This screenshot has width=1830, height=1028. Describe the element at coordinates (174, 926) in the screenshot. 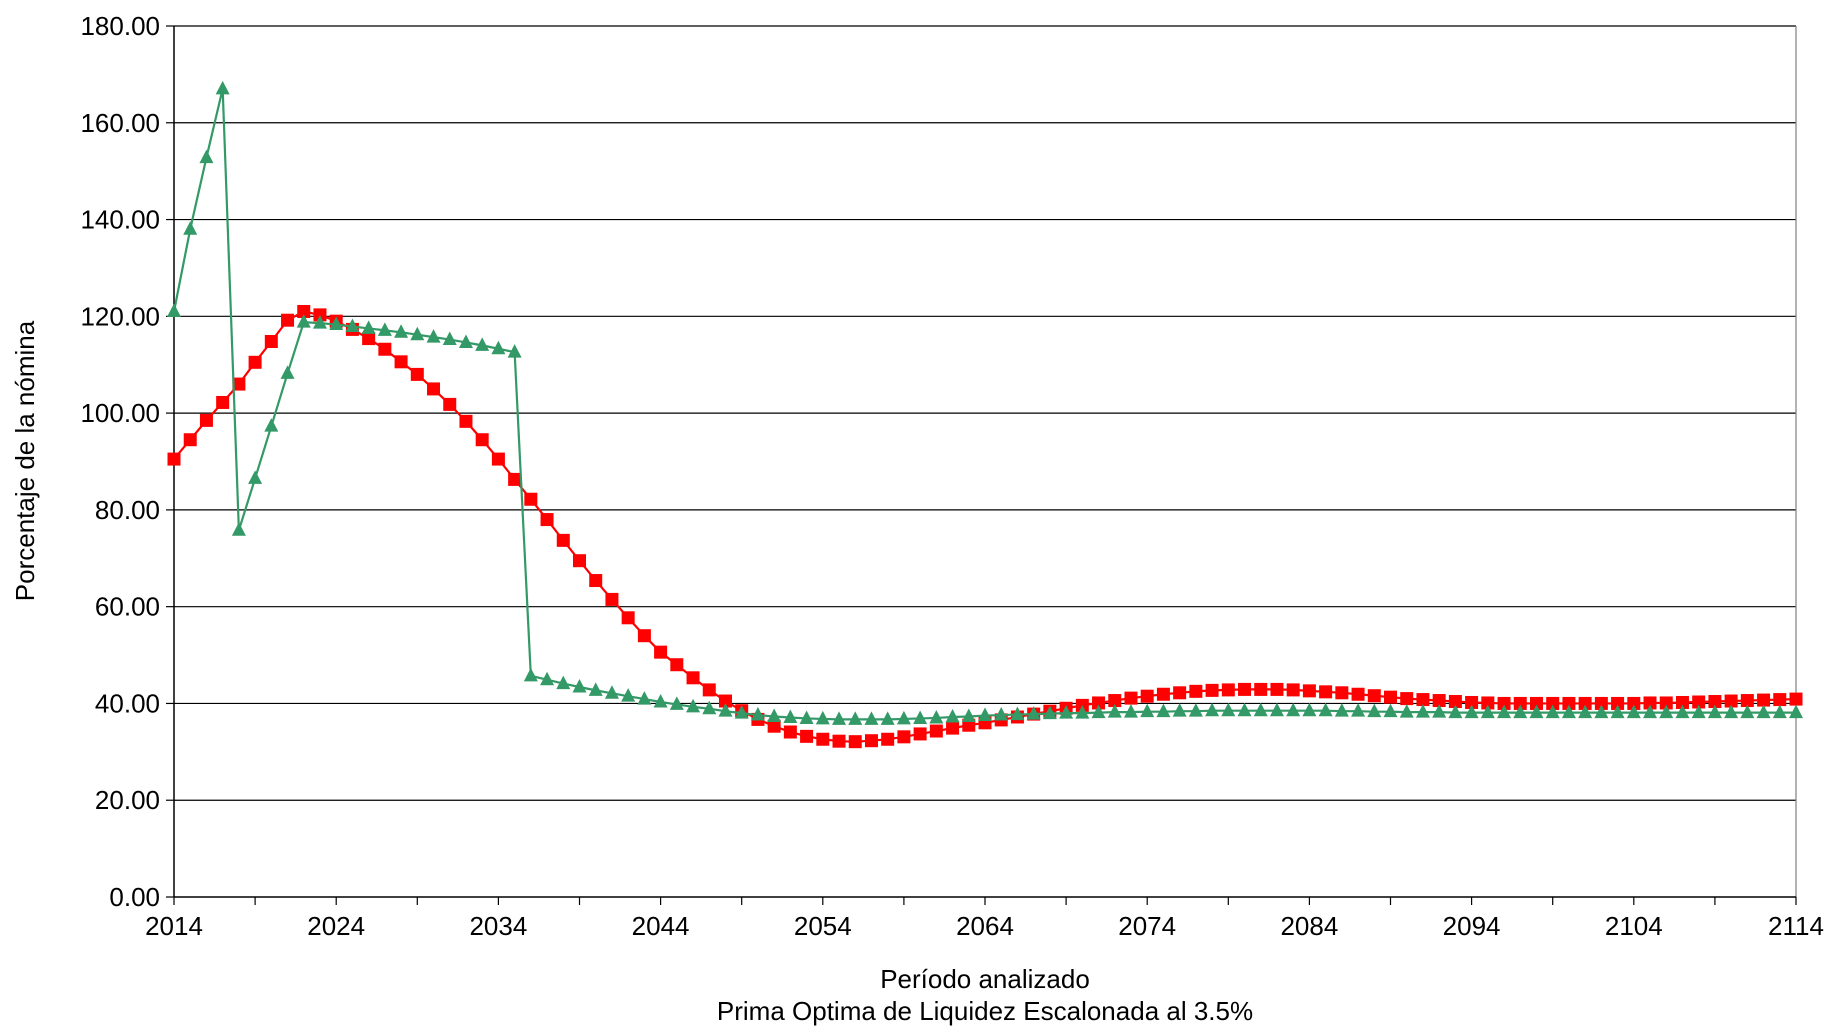

I see `x-tick-label: 2014` at that location.